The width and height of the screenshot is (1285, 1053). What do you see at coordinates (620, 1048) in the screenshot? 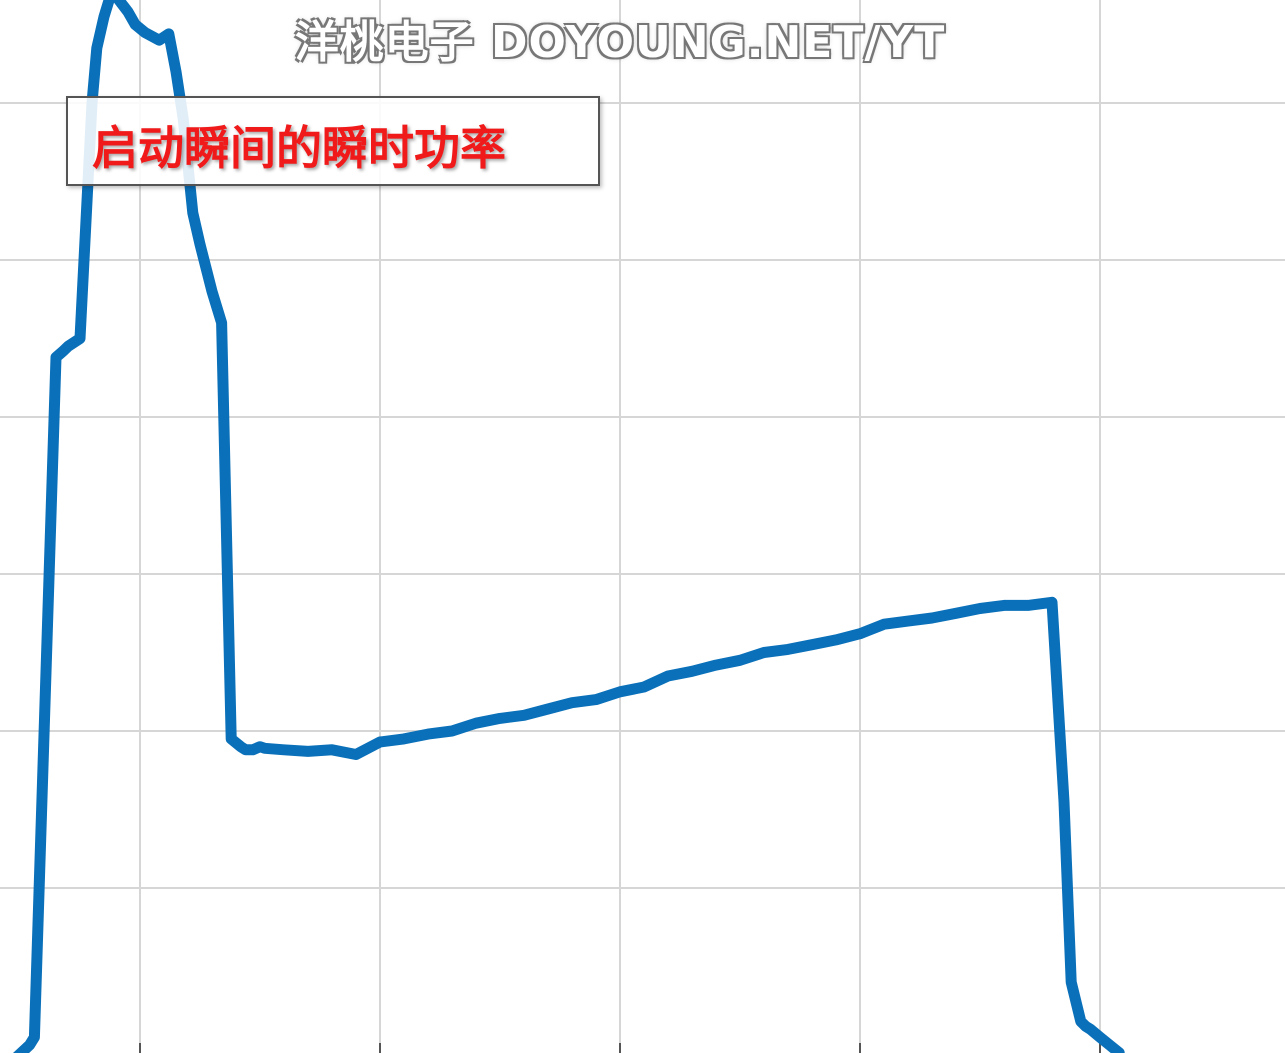
I see `x-axis-ticks` at bounding box center [620, 1048].